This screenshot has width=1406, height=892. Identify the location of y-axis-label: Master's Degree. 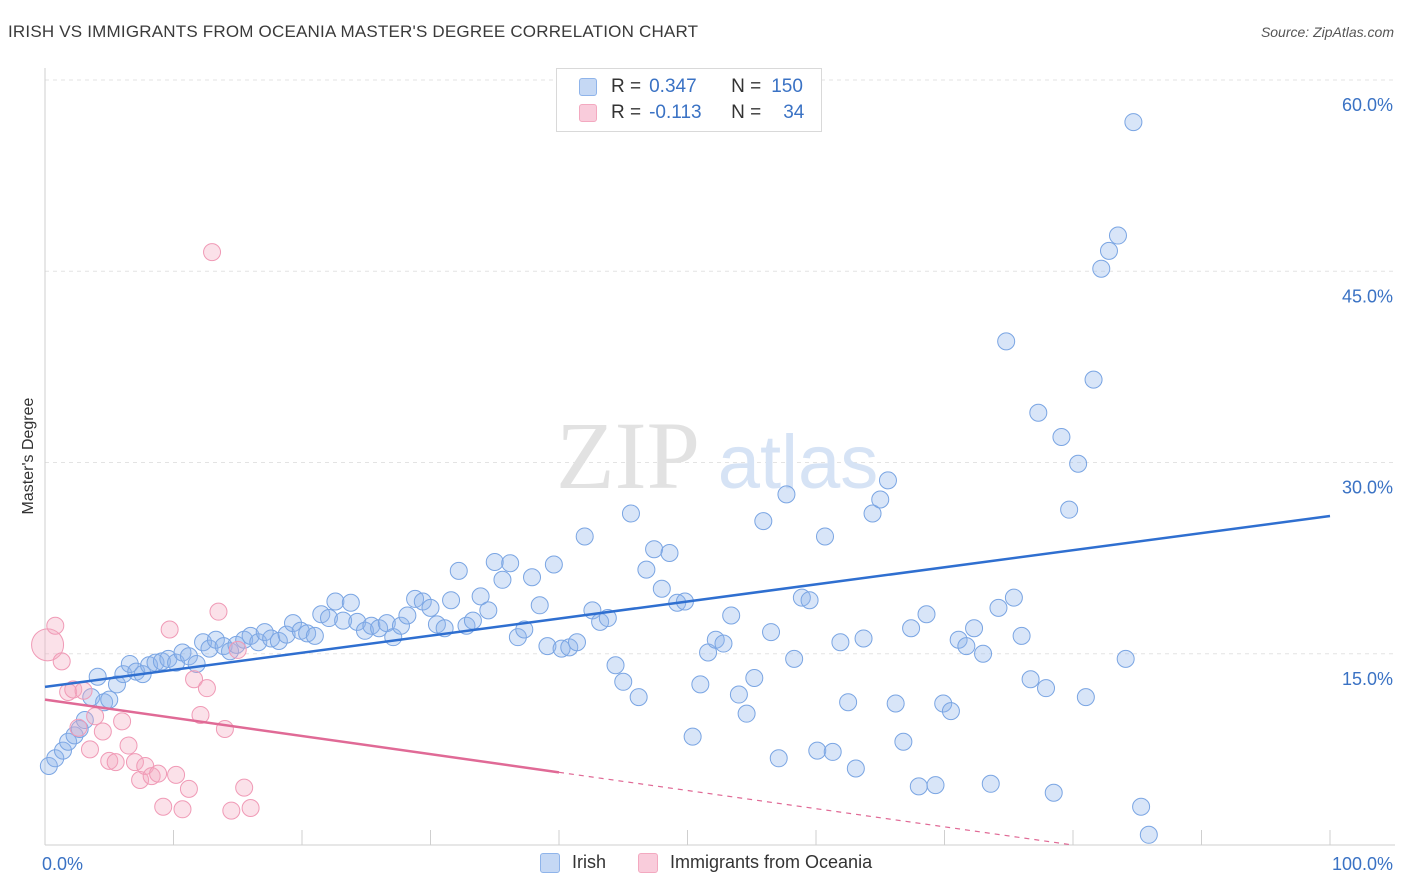
(28, 455).